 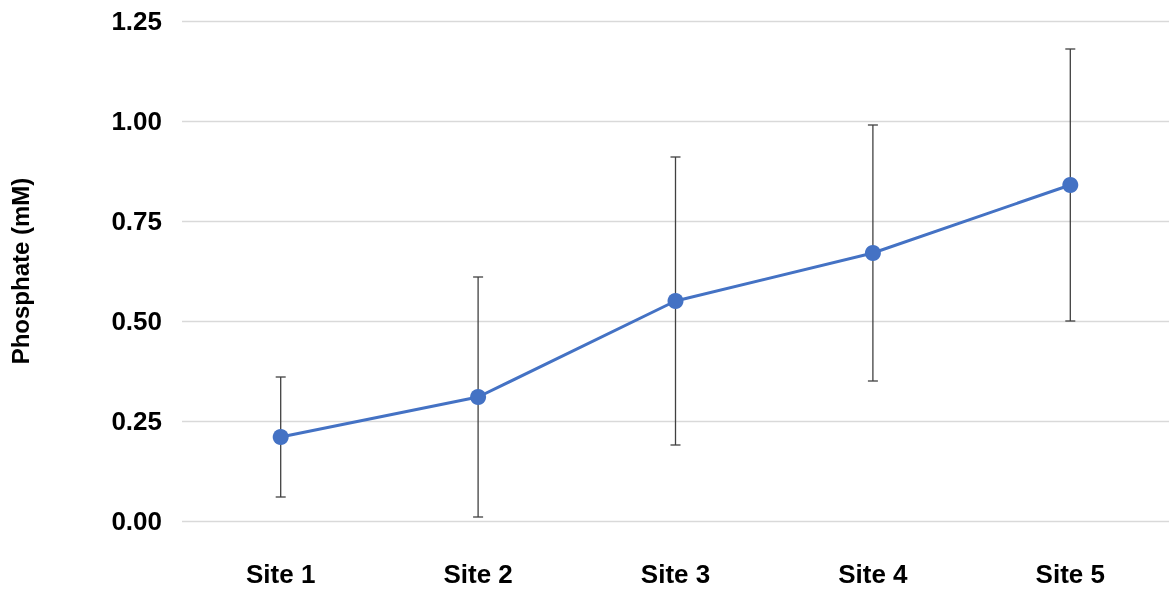 I want to click on y-tick-label: 0.00, so click(x=136, y=521).